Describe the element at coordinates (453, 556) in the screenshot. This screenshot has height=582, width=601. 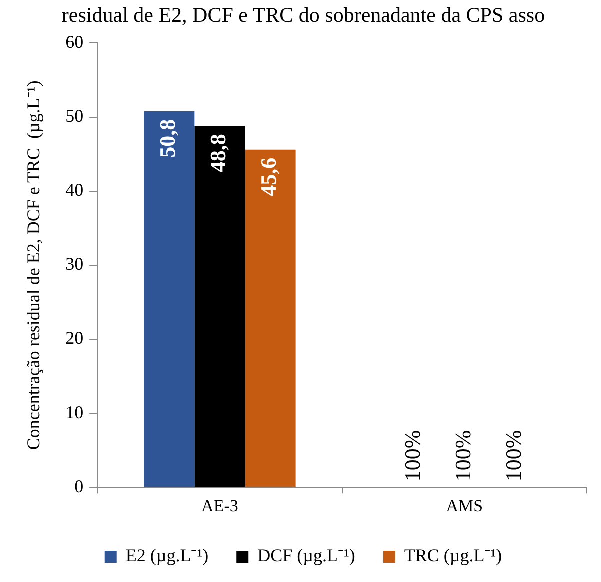
I see `legend-label: TRC (µg.L⁻¹)` at that location.